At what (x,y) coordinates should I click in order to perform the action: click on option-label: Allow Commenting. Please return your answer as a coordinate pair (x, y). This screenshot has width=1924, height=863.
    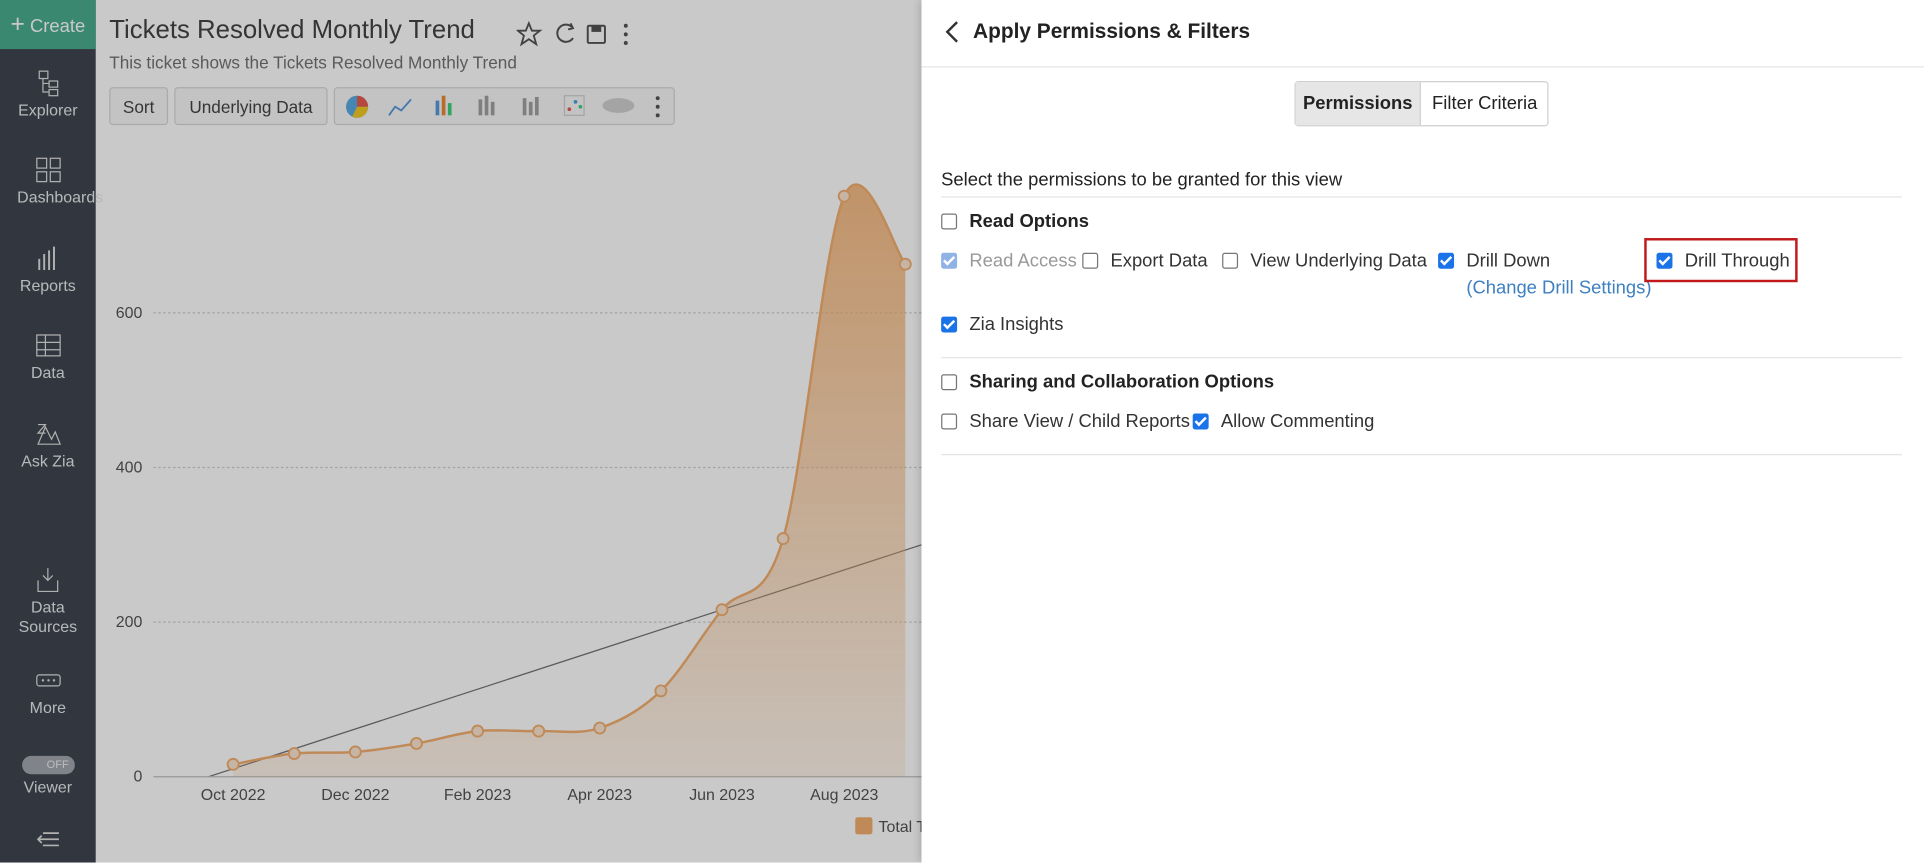
    Looking at the image, I should click on (1297, 421).